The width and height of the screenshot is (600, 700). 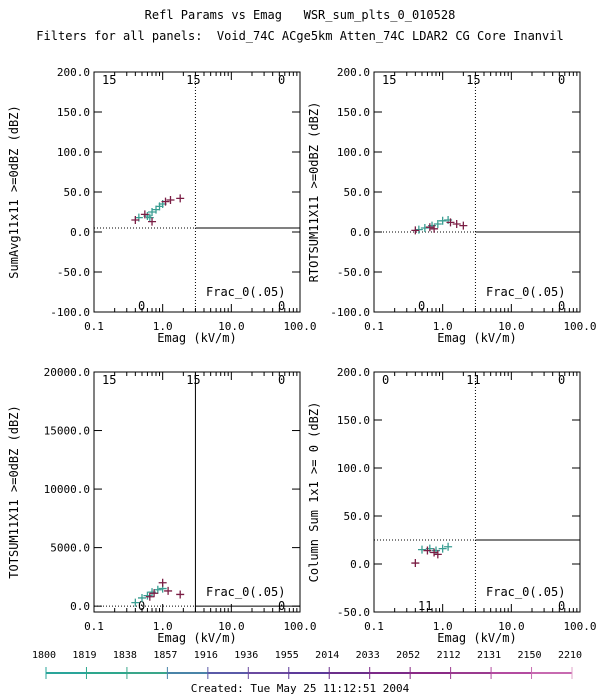 I want to click on colorbar-tick-label: 2112, so click(x=449, y=655).